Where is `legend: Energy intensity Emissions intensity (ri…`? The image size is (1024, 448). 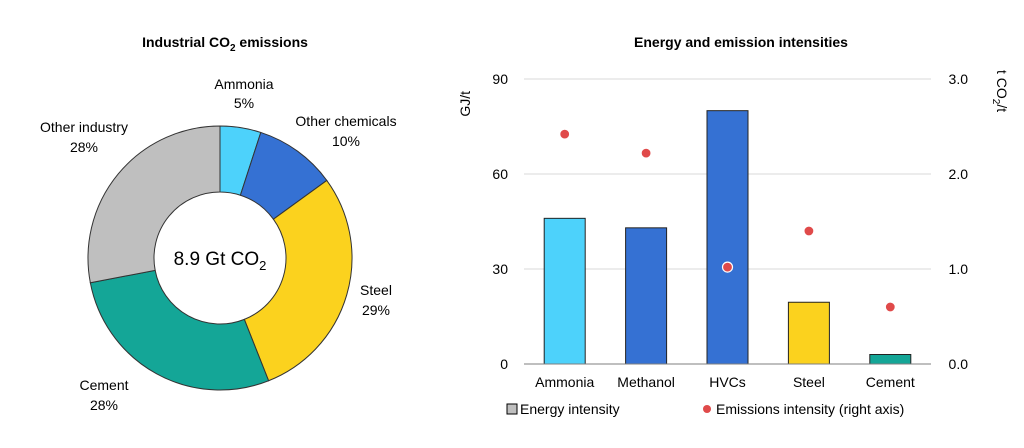
legend: Energy intensity Emissions intensity (ri… is located at coordinates (705, 409).